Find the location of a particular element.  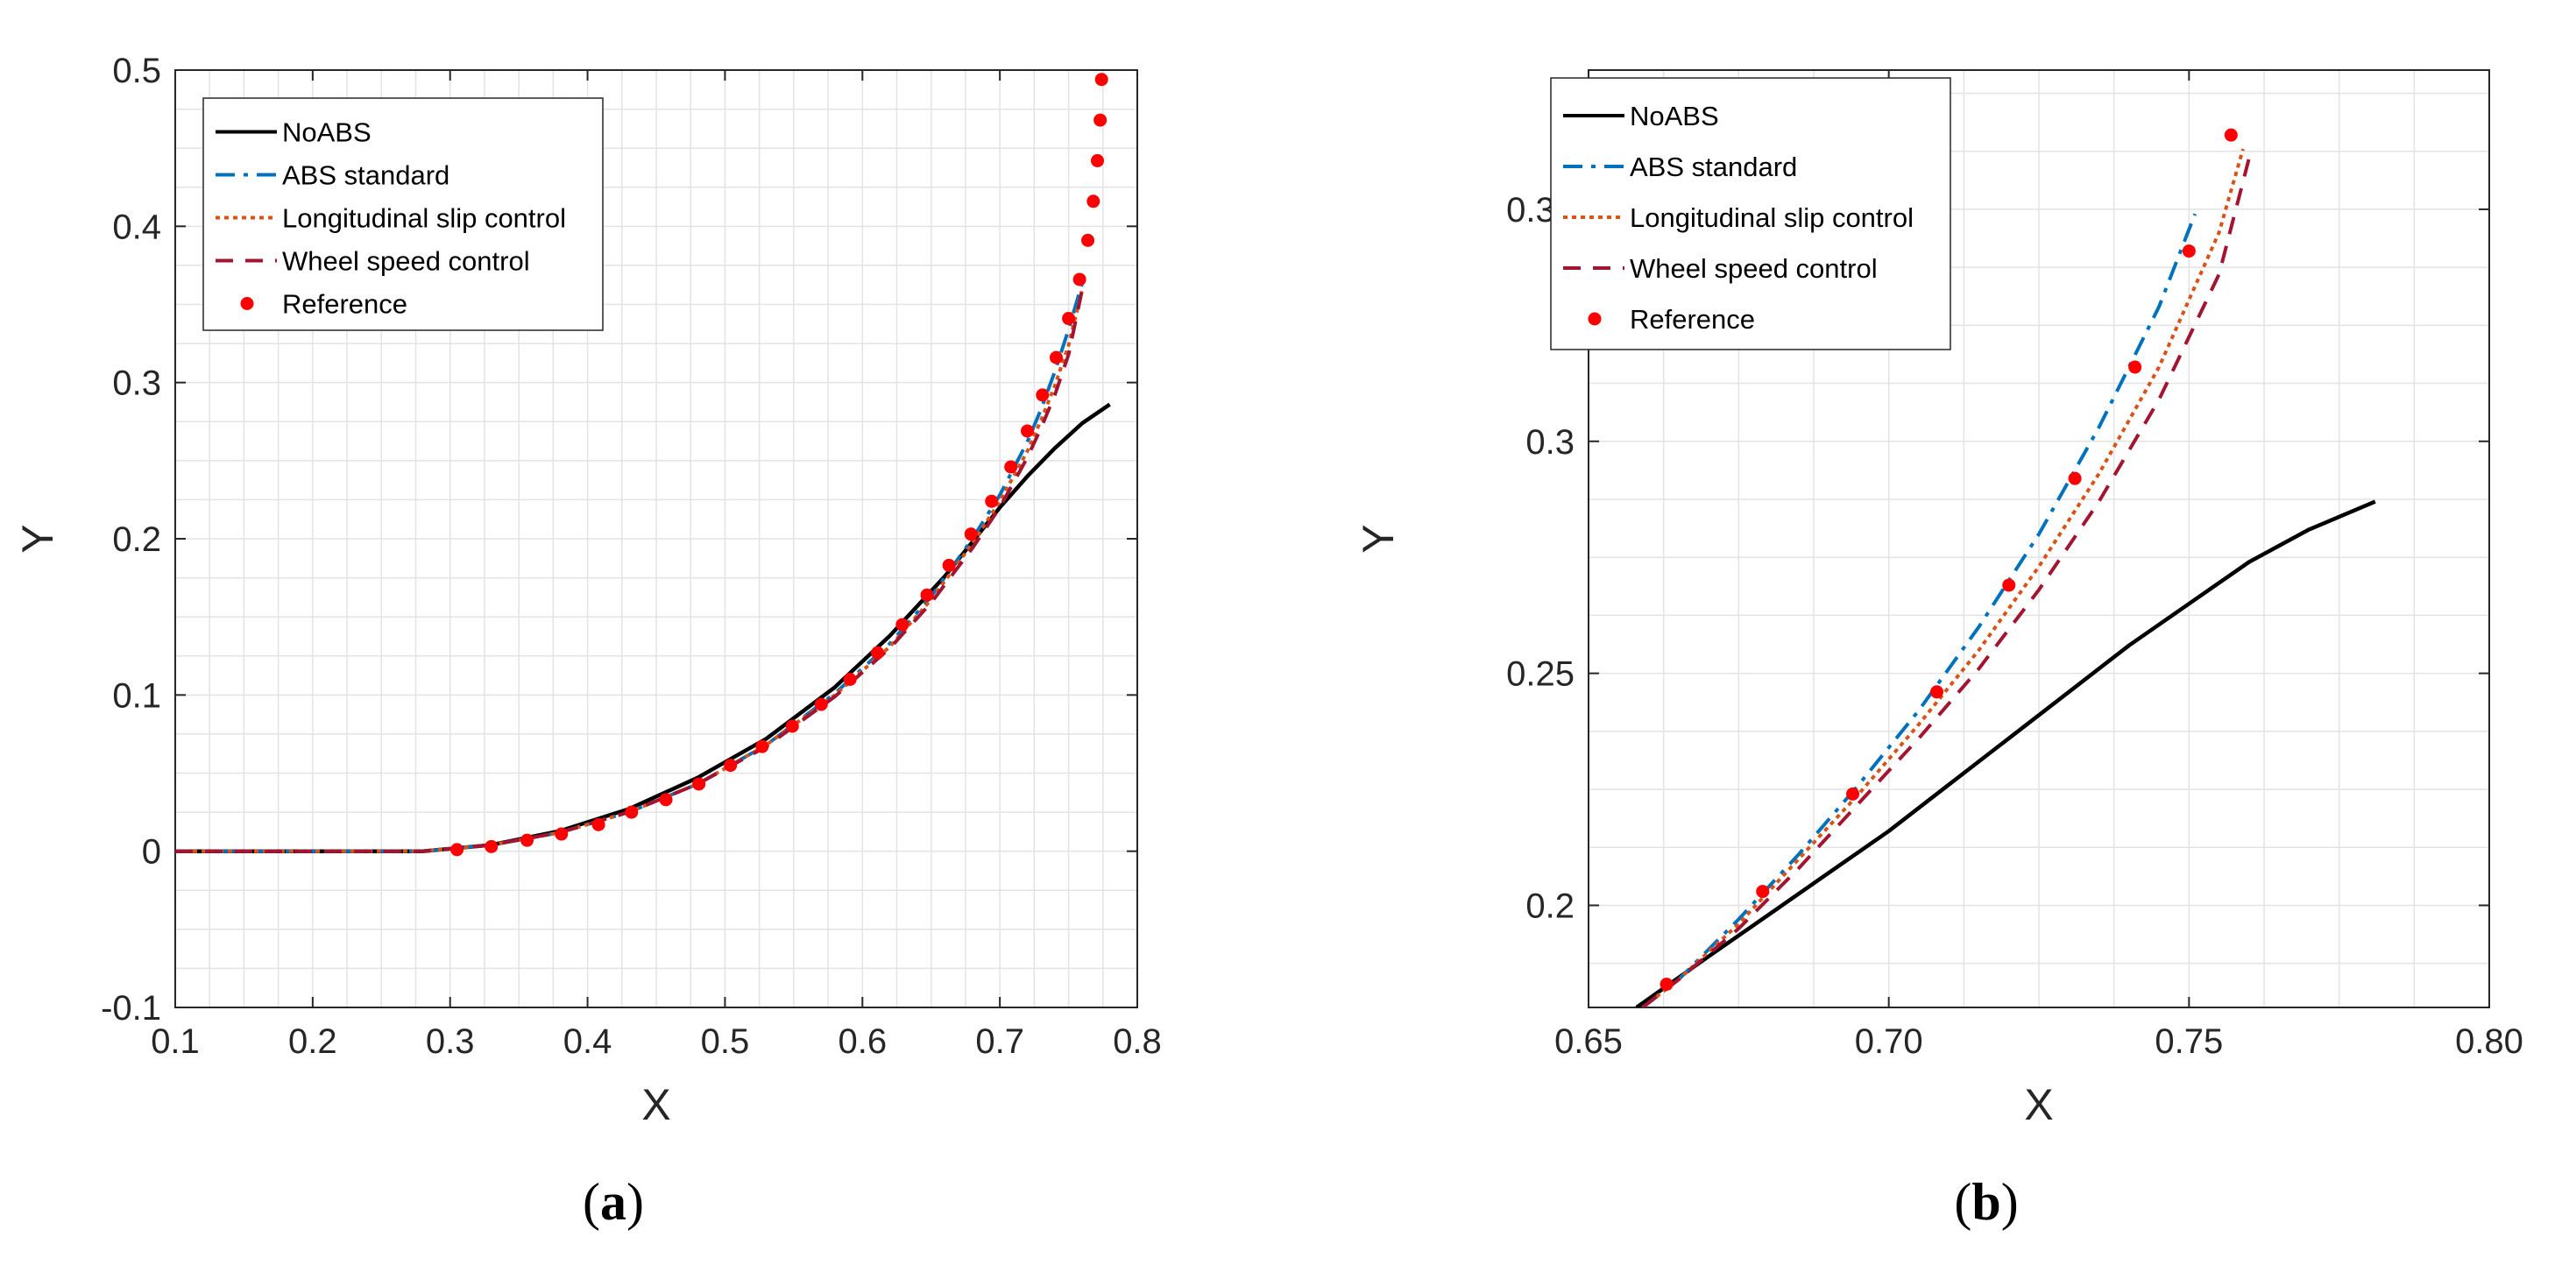

x-tick-label: 0.75 is located at coordinates (2189, 1041).